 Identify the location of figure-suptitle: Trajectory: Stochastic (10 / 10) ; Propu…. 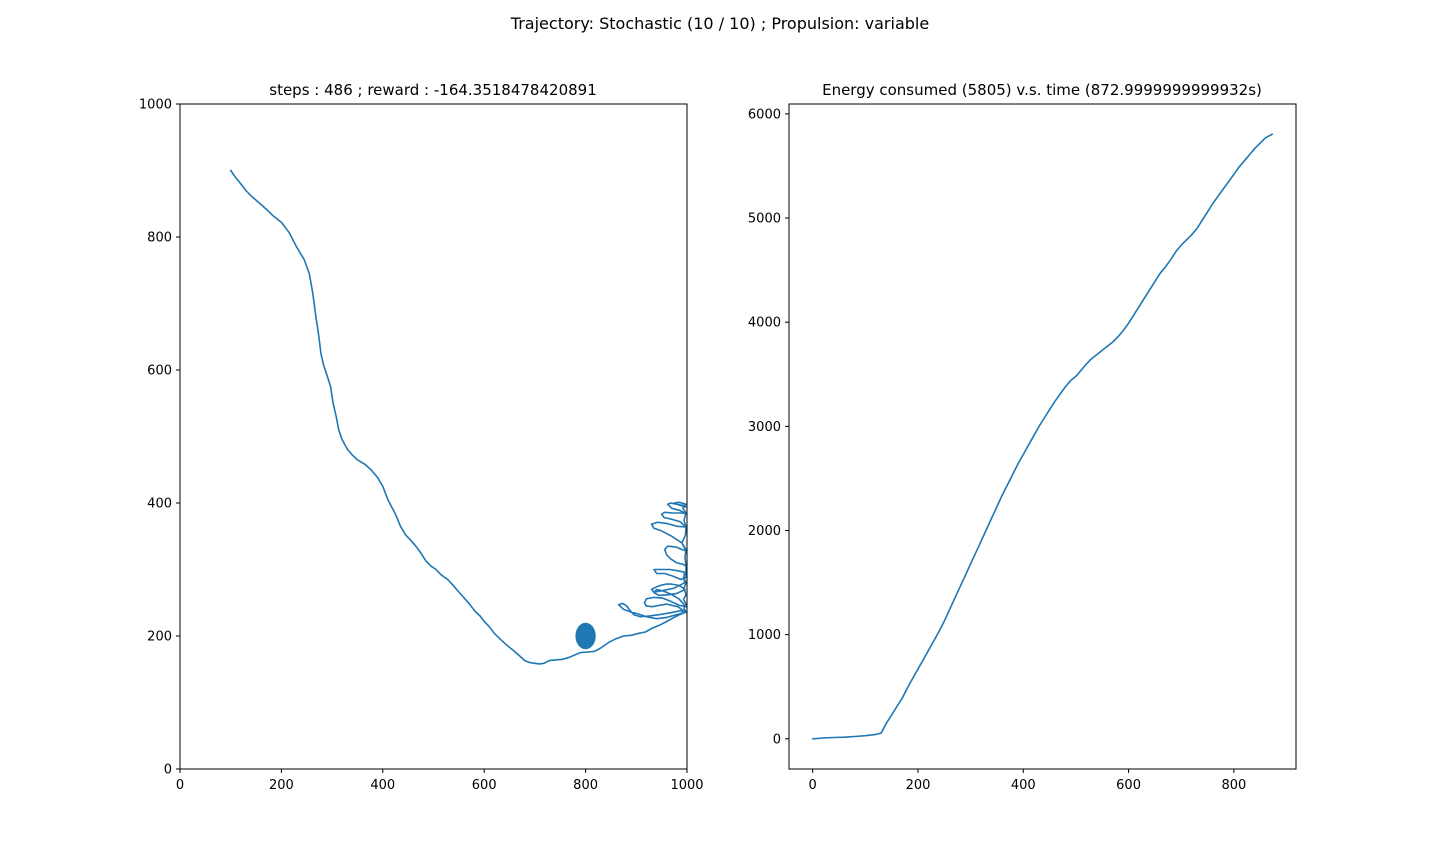
(719, 23).